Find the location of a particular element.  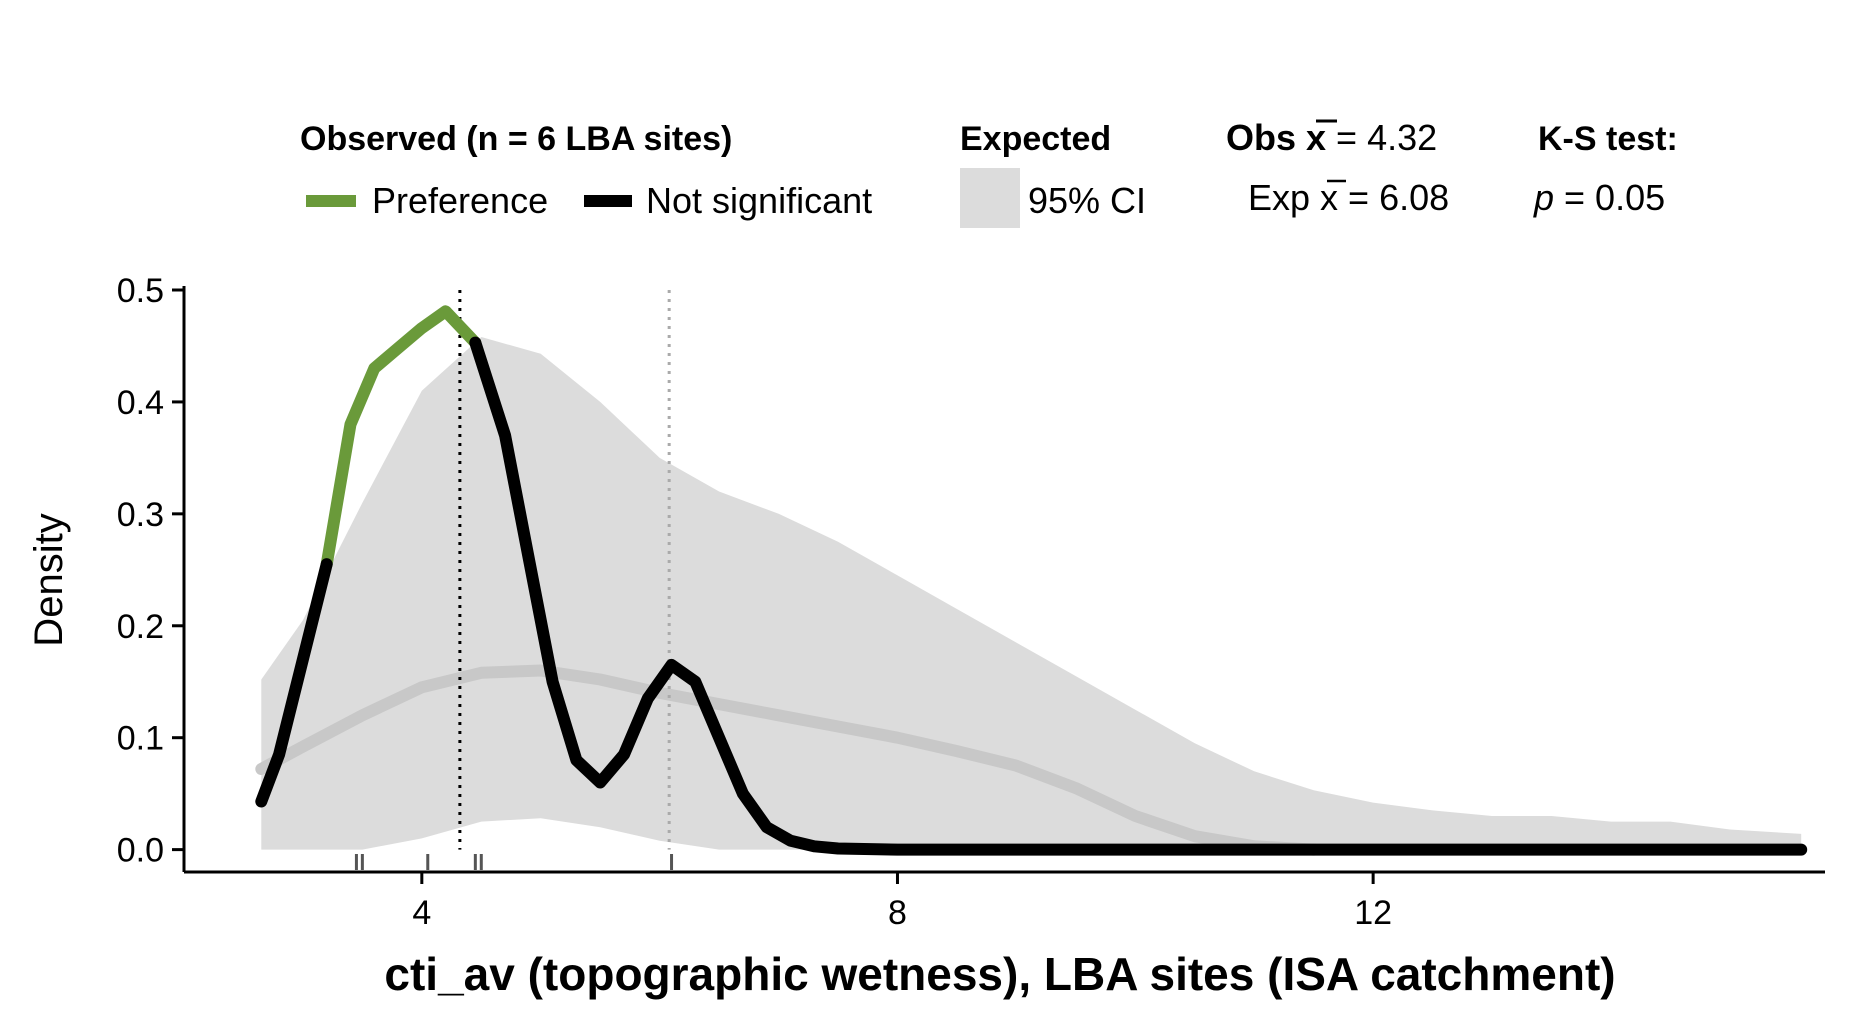

y-tick-label: 0.5 is located at coordinates (140, 291).